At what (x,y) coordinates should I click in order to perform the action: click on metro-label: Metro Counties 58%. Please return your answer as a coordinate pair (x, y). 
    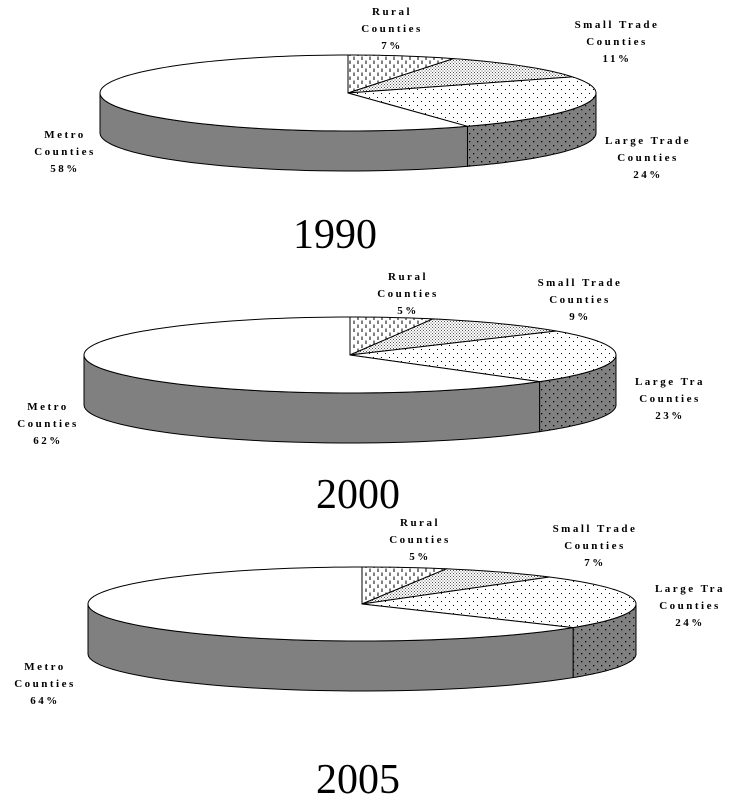
    Looking at the image, I should click on (65, 152).